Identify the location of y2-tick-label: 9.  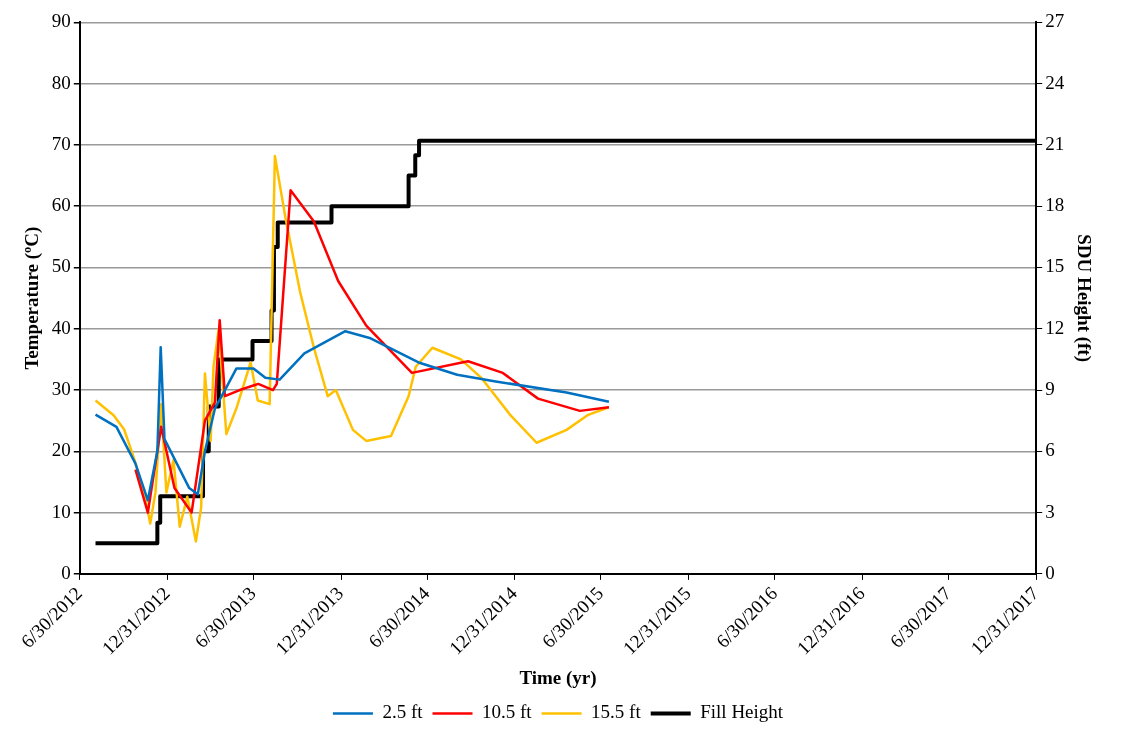
(1050, 389).